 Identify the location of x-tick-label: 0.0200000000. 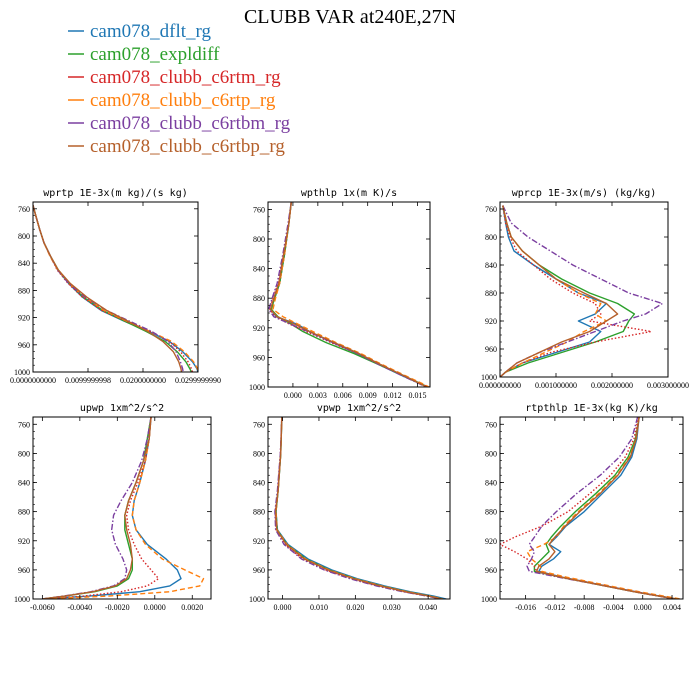
(143, 380).